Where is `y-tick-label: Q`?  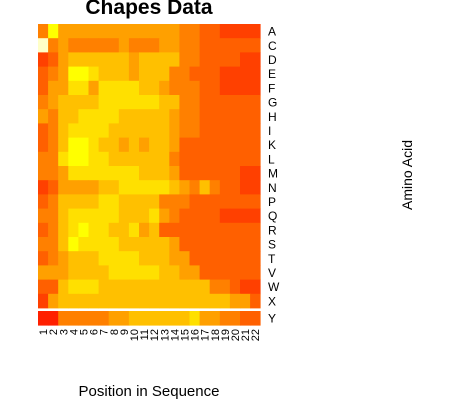 y-tick-label: Q is located at coordinates (272, 216).